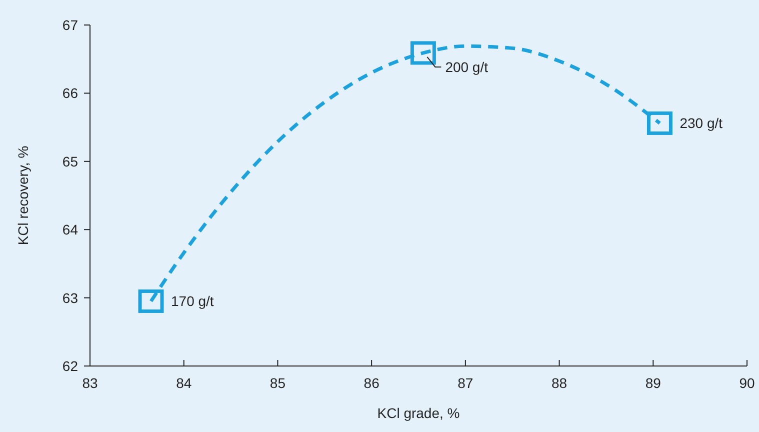 The image size is (759, 432). Describe the element at coordinates (418, 413) in the screenshot. I see `x-axis-title: KCl grade, %` at that location.